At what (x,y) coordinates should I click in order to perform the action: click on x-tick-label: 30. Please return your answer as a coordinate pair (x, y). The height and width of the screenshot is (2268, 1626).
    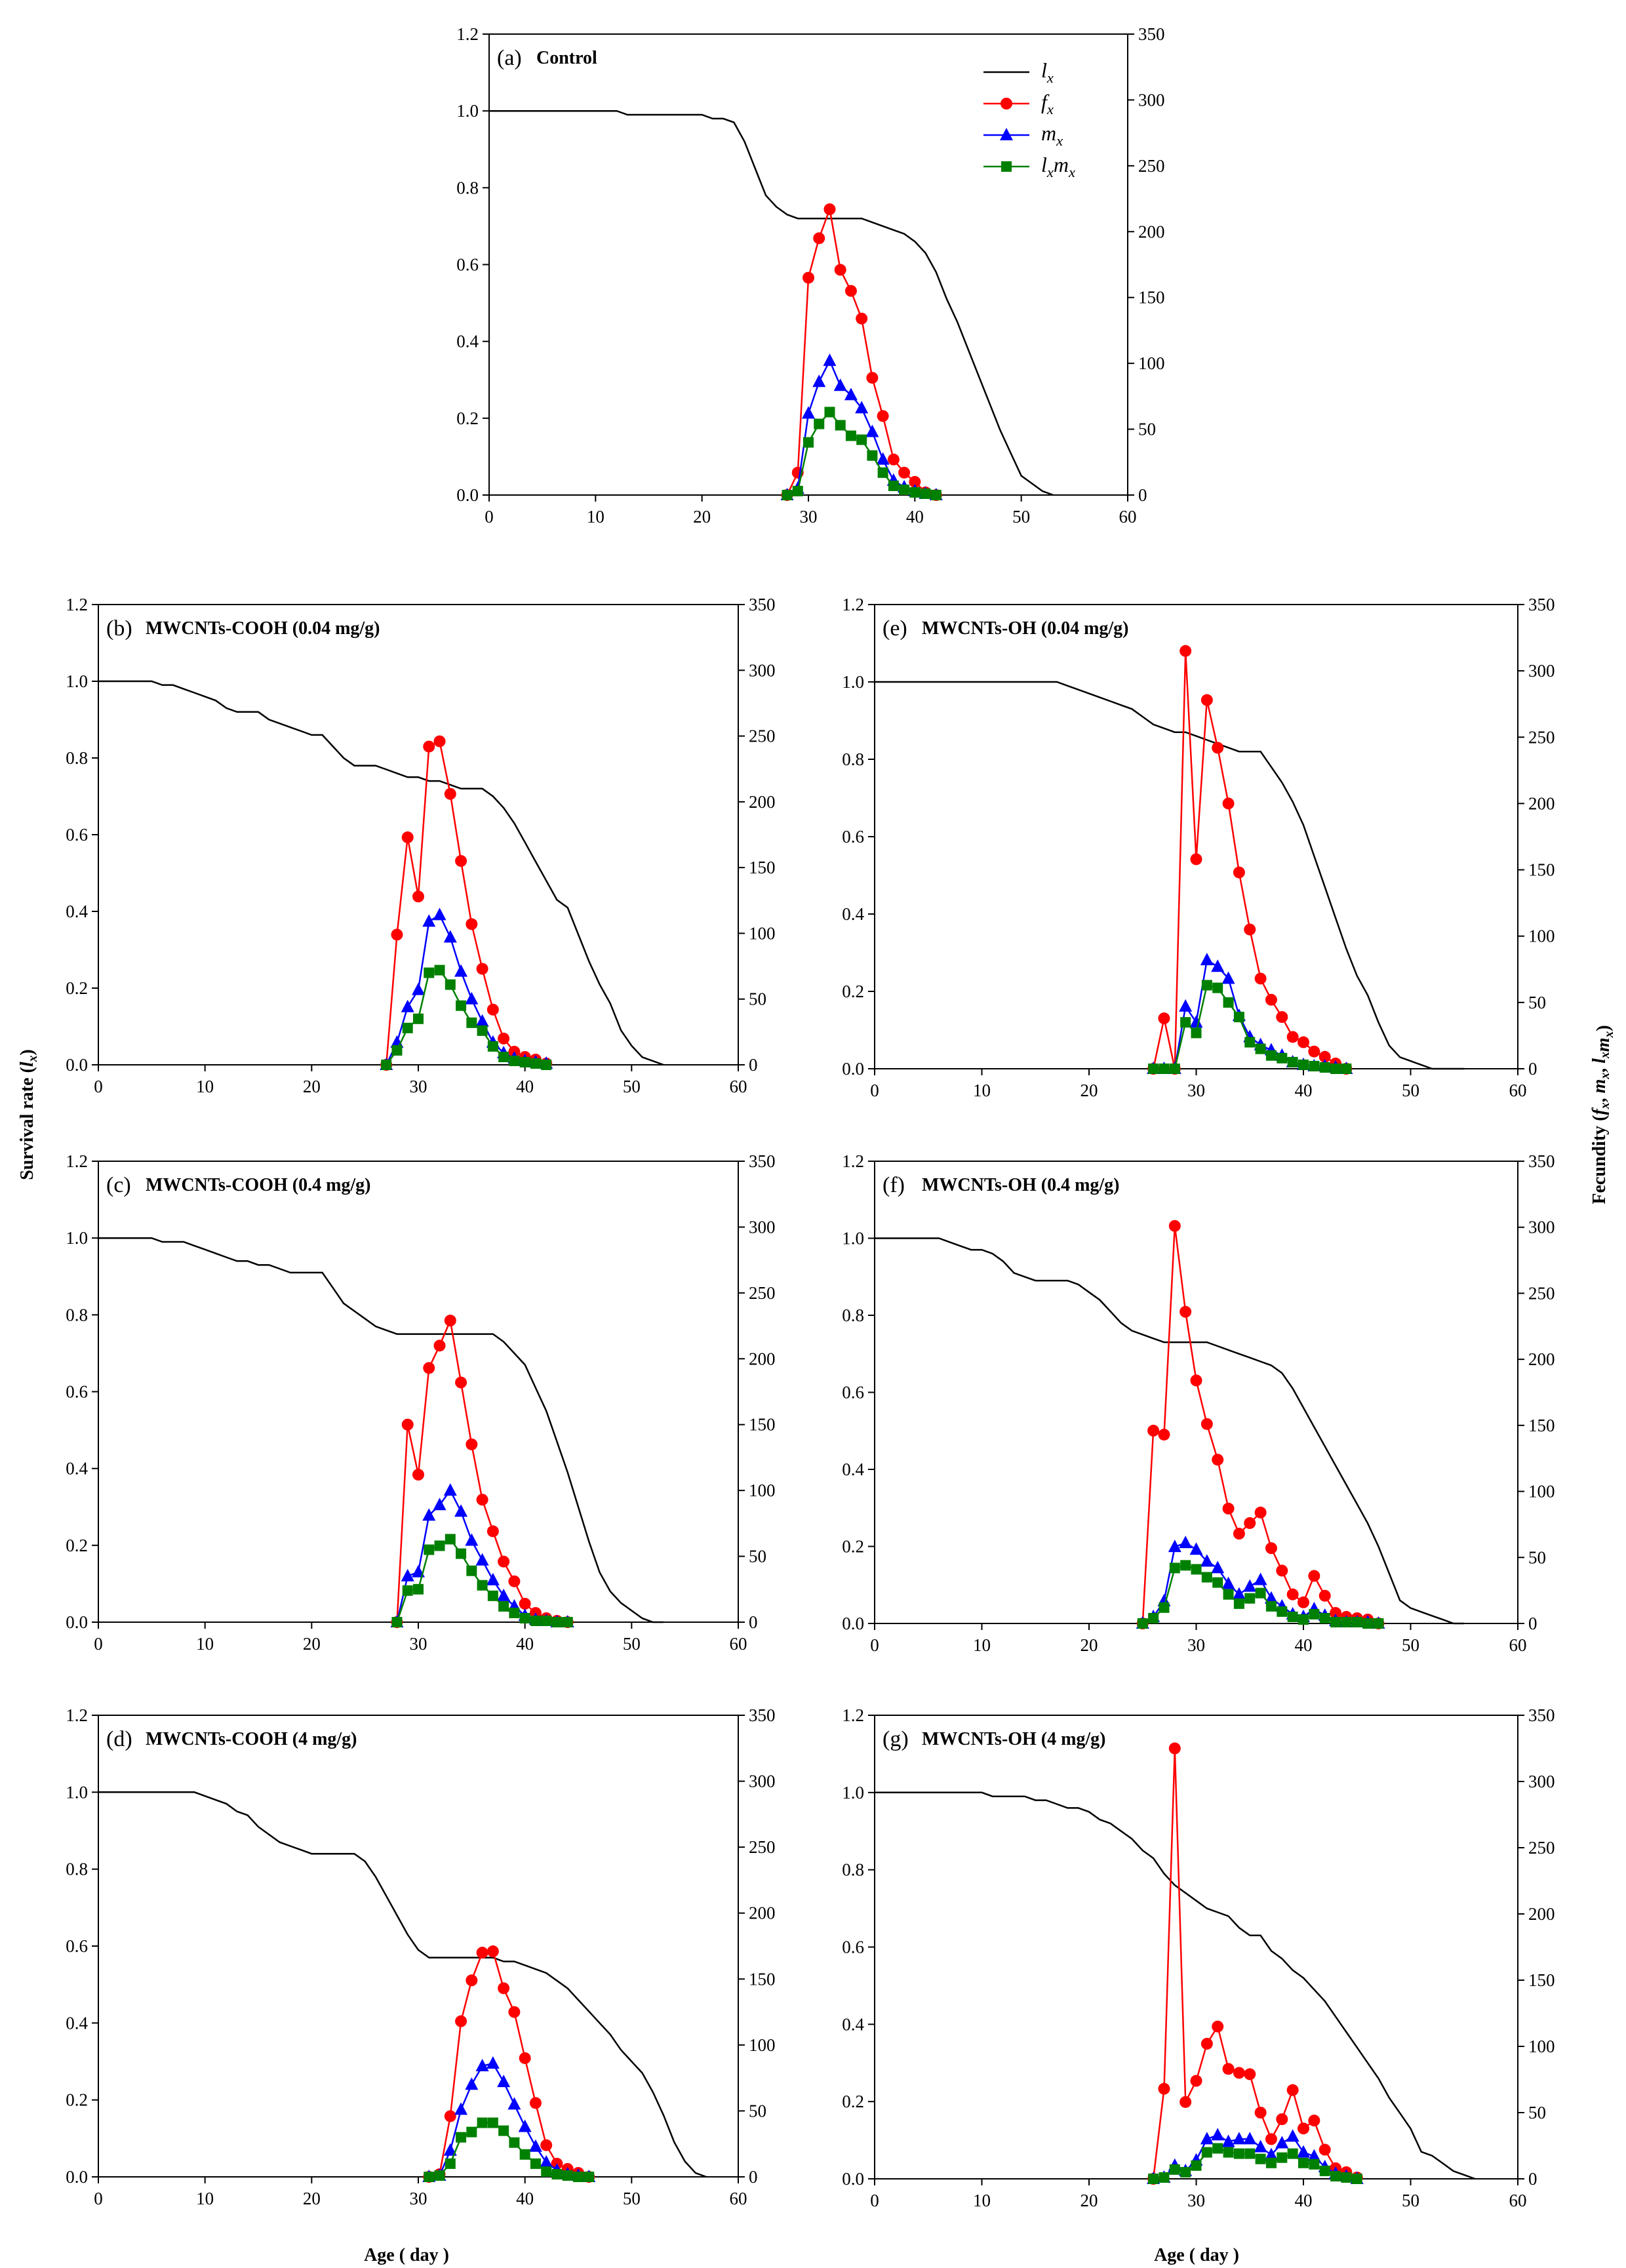
    Looking at the image, I should click on (1196, 2200).